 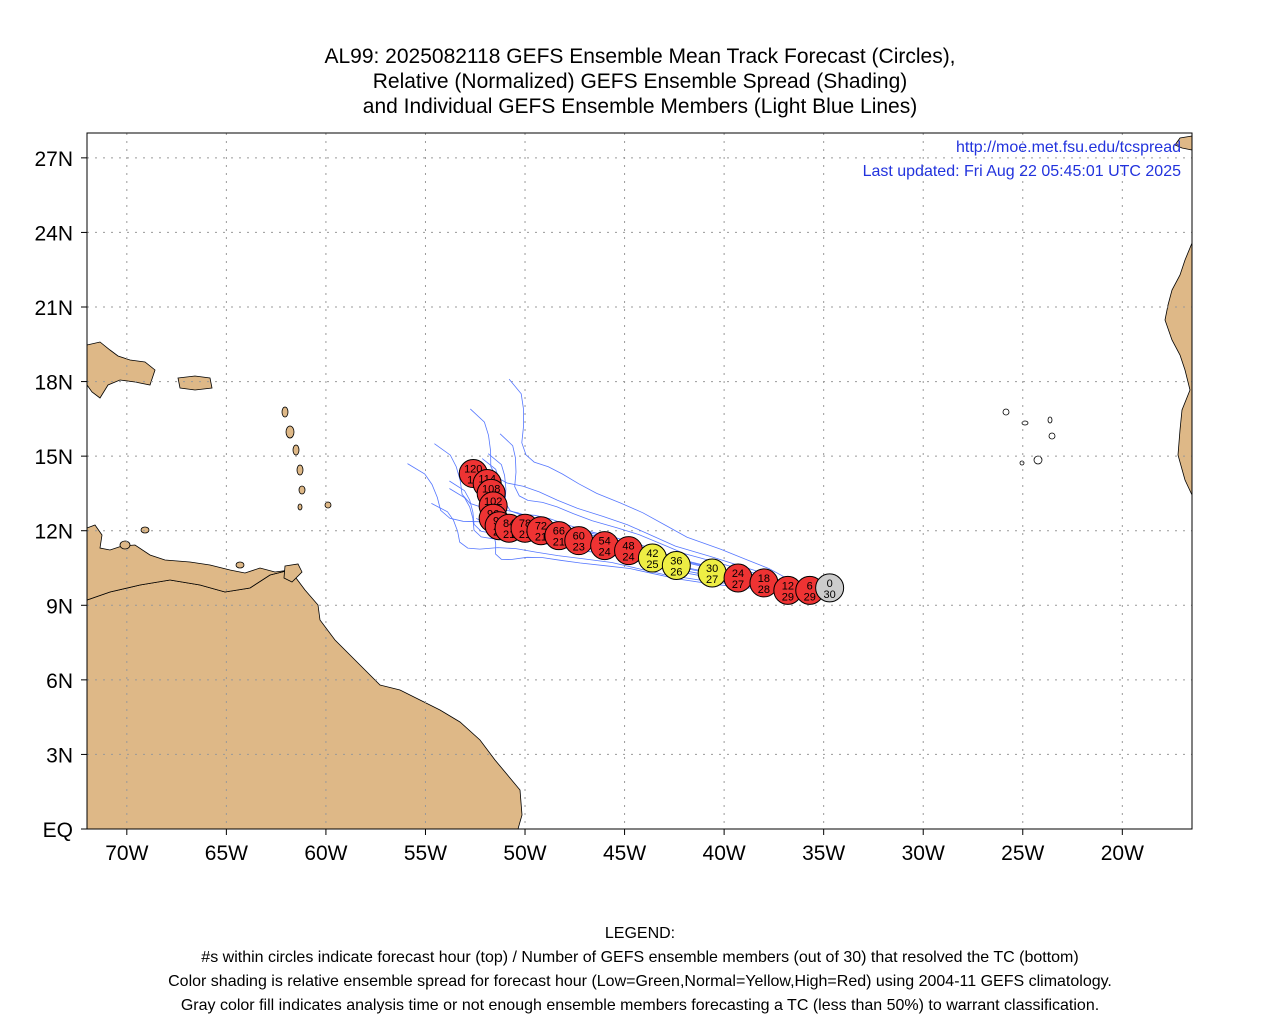 What do you see at coordinates (225, 487) in the screenshot?
I see `lesser-antilles` at bounding box center [225, 487].